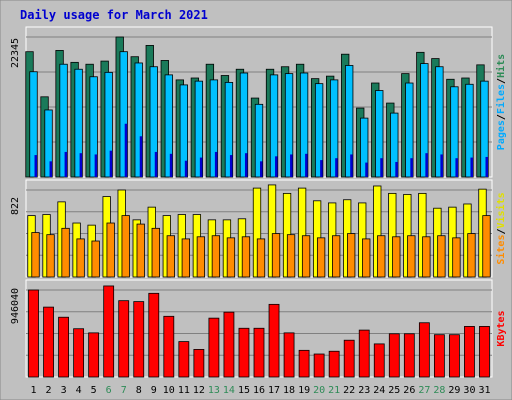 The image size is (512, 400). I want to click on x-tick-label: 23, so click(364, 390).